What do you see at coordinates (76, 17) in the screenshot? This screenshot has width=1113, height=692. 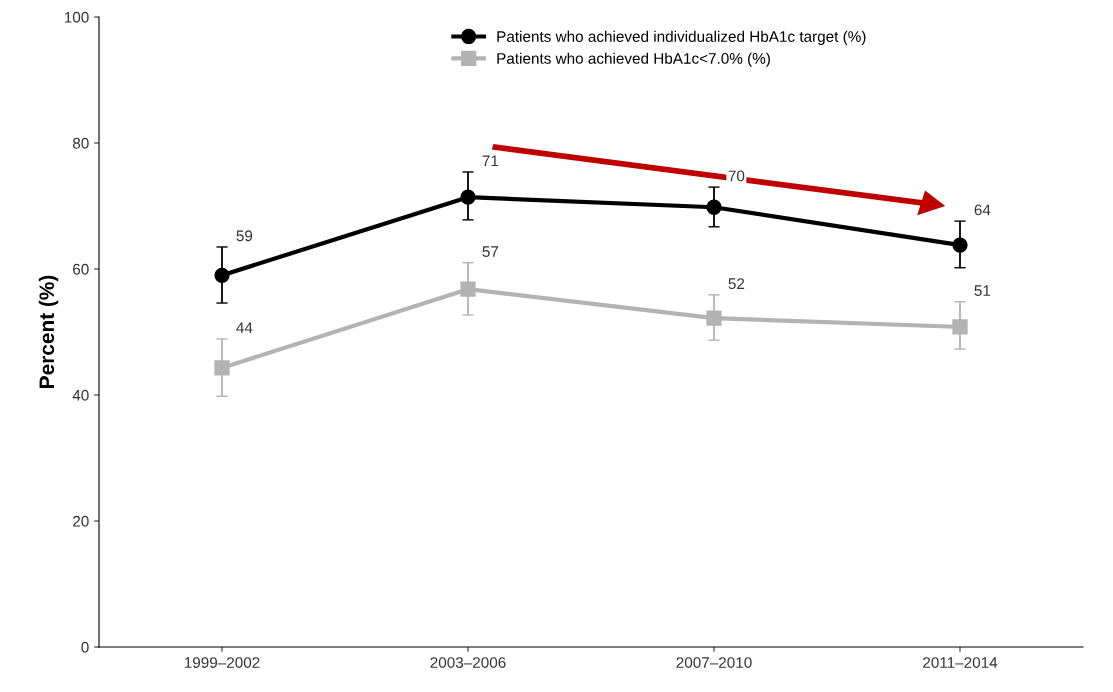 I see `y-tick-label: 100` at bounding box center [76, 17].